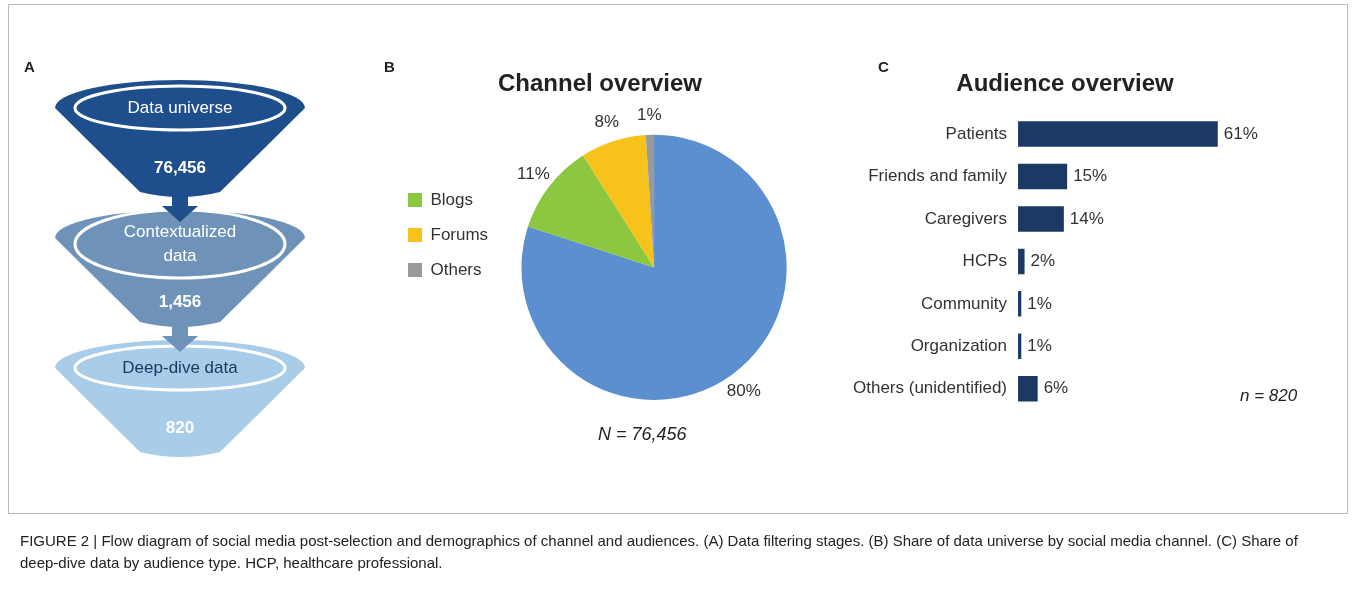 The height and width of the screenshot is (604, 1355). I want to click on category-label: Data universe, so click(180, 107).